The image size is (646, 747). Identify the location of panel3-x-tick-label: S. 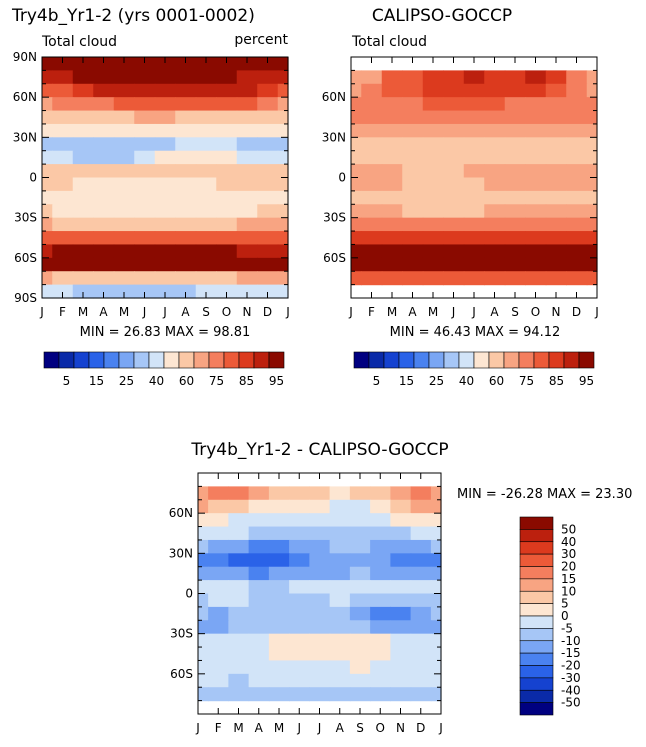
(360, 728).